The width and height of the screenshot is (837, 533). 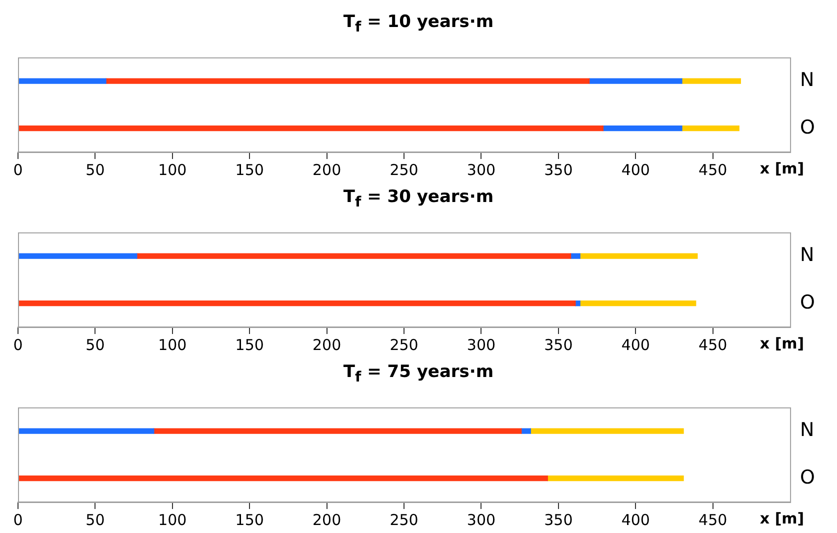 I want to click on chart-title: T$_{f}$ = 10 years·m, so click(x=418, y=23).